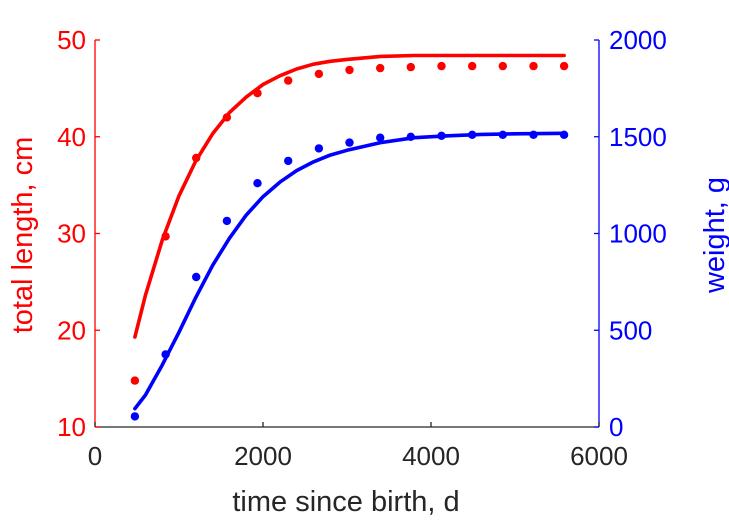 The image size is (729, 521). I want to click on y-axis-left-label: total length, cm, so click(23, 235).